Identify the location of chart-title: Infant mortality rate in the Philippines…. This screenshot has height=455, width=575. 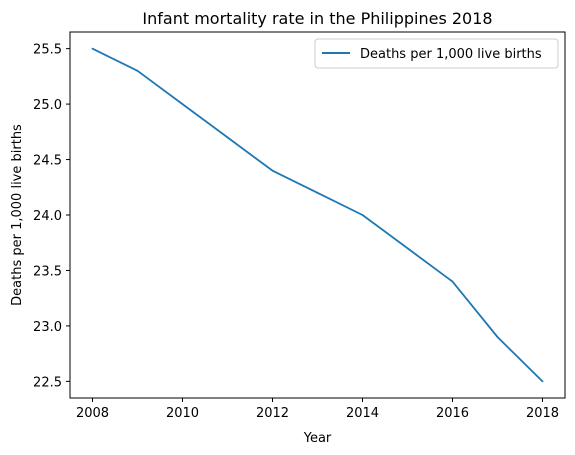
(317, 18).